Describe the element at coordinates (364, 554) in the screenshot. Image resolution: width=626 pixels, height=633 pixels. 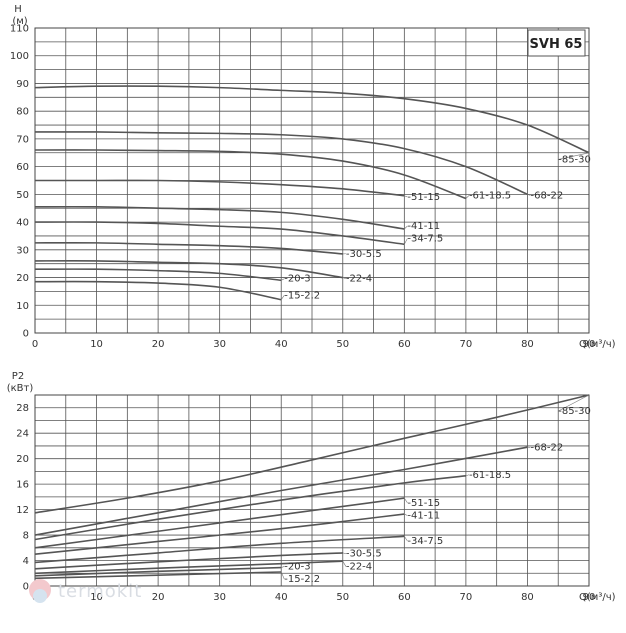
I see `power-series-label: -30-5.5` at that location.